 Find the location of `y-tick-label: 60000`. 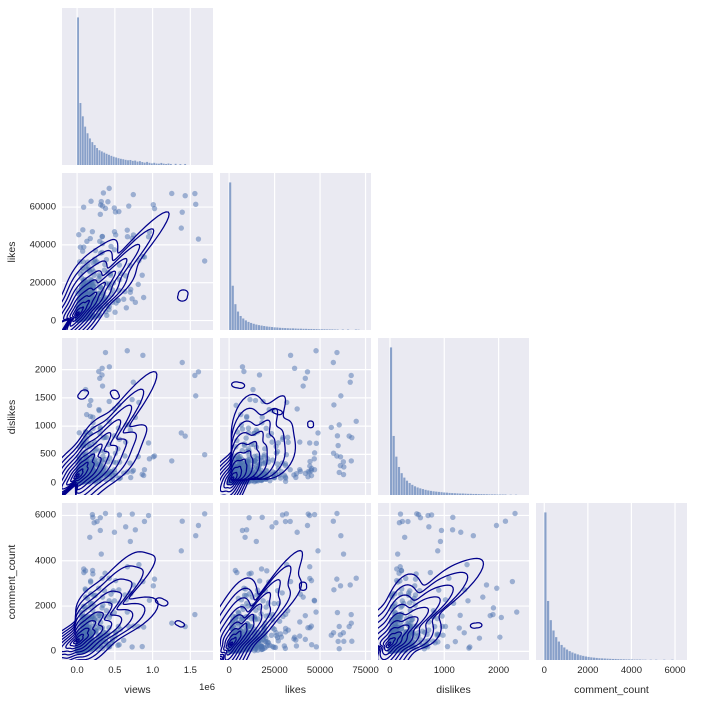

y-tick-label: 60000 is located at coordinates (42, 207).